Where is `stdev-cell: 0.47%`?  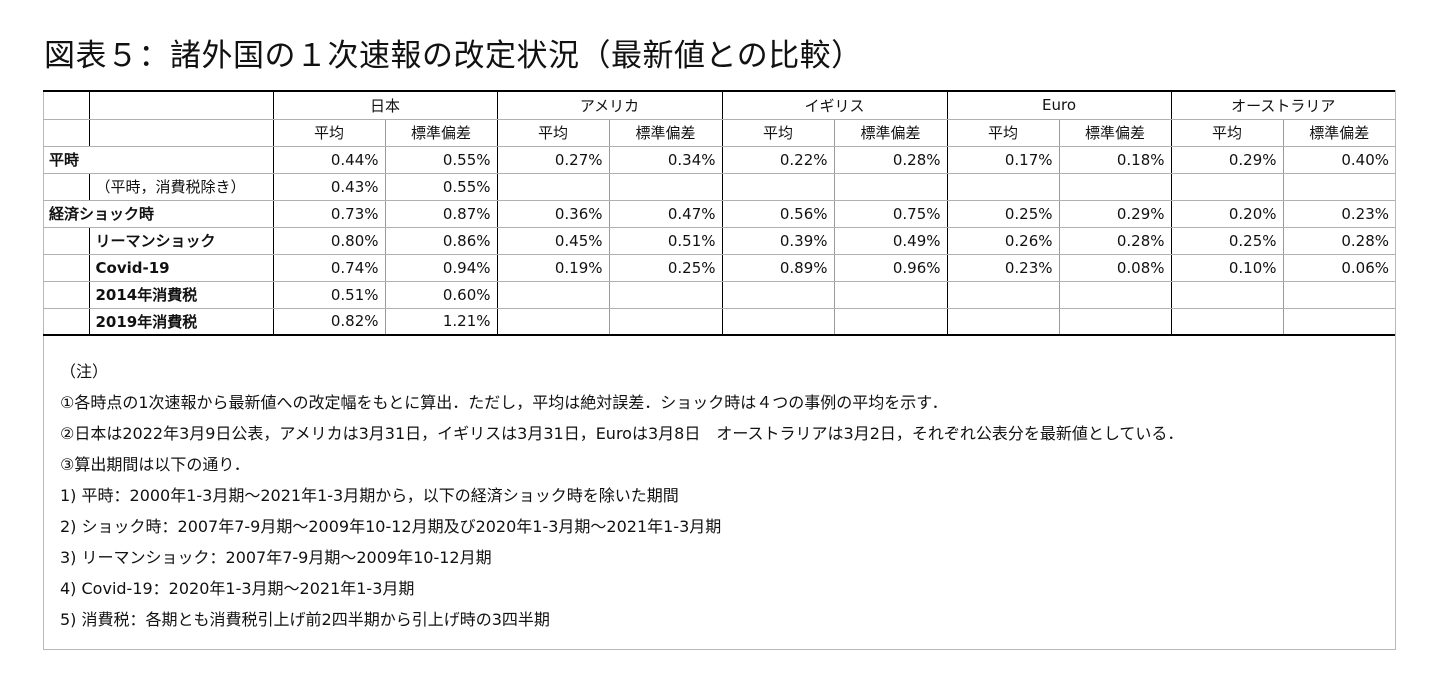
stdev-cell: 0.47% is located at coordinates (665, 213).